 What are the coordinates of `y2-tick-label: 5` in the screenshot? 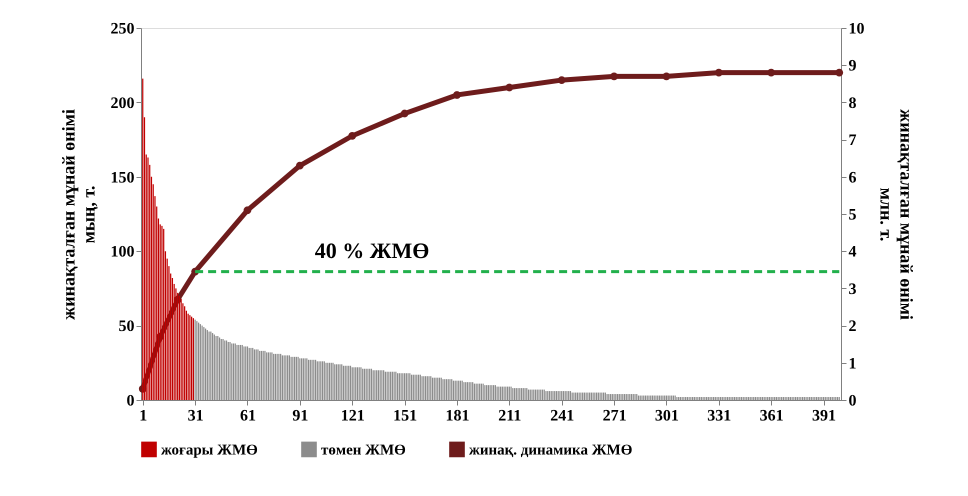 It's located at (852, 215).